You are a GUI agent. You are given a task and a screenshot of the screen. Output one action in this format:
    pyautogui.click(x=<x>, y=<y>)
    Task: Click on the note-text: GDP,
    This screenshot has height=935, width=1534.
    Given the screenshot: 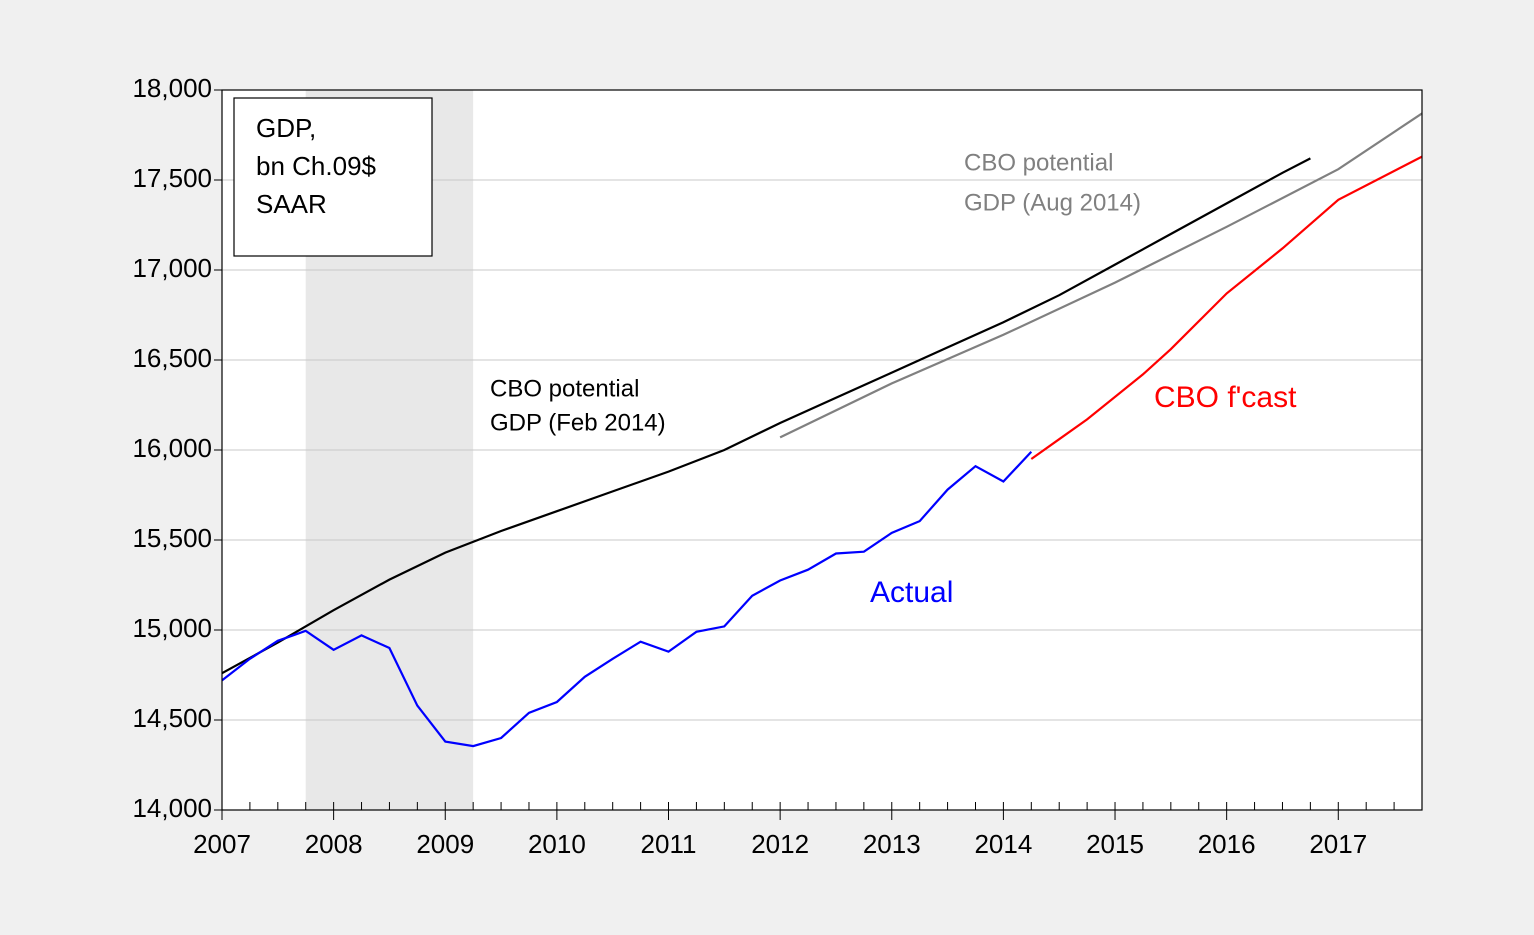 What is the action you would take?
    pyautogui.click(x=286, y=128)
    